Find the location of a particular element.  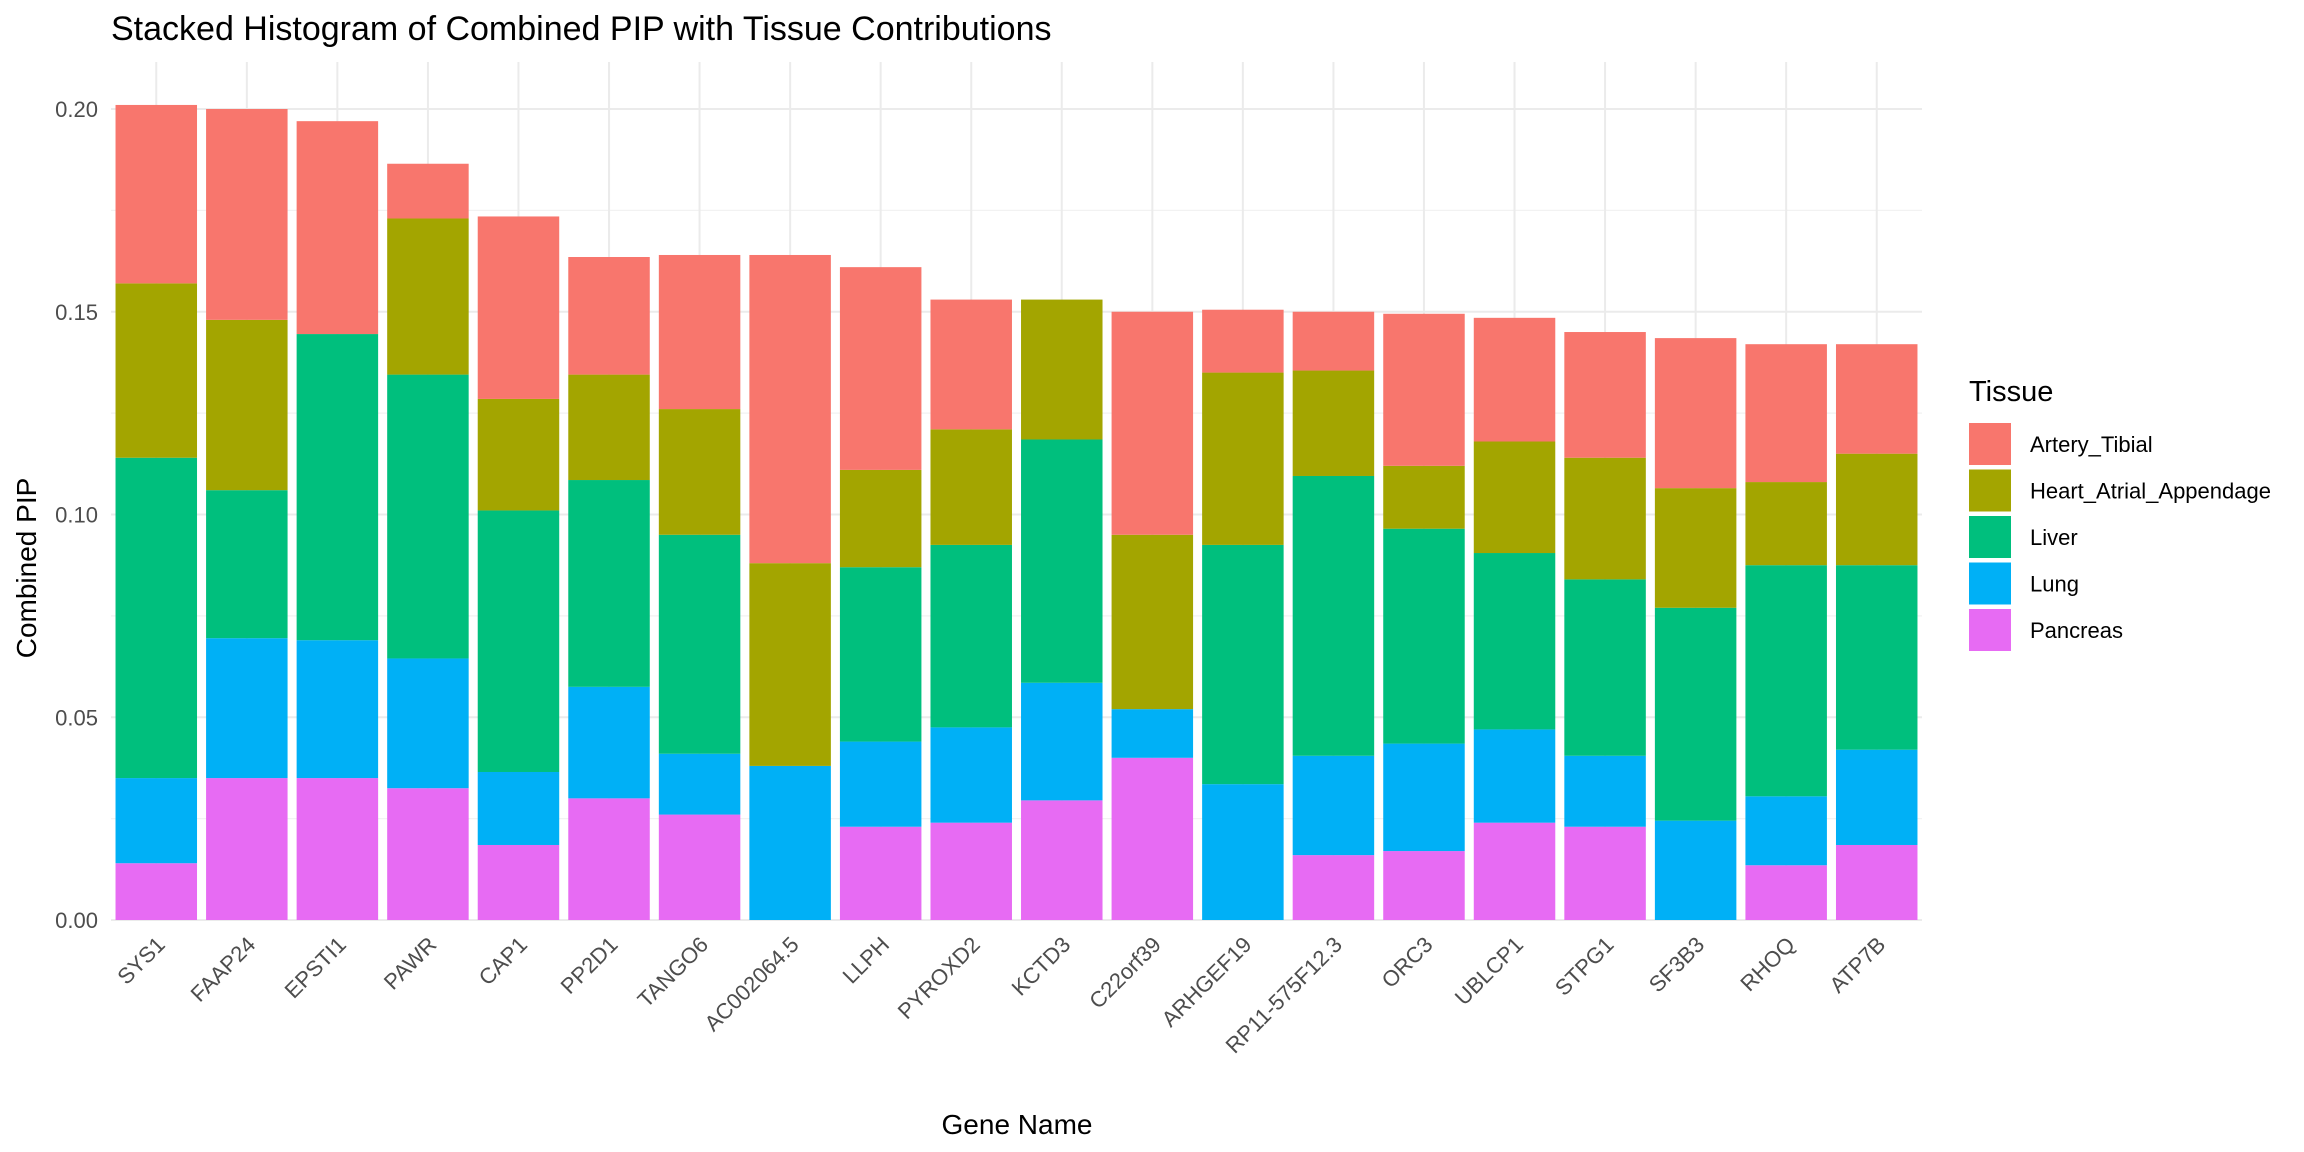

legend-key-pancreas is located at coordinates (1990, 630).